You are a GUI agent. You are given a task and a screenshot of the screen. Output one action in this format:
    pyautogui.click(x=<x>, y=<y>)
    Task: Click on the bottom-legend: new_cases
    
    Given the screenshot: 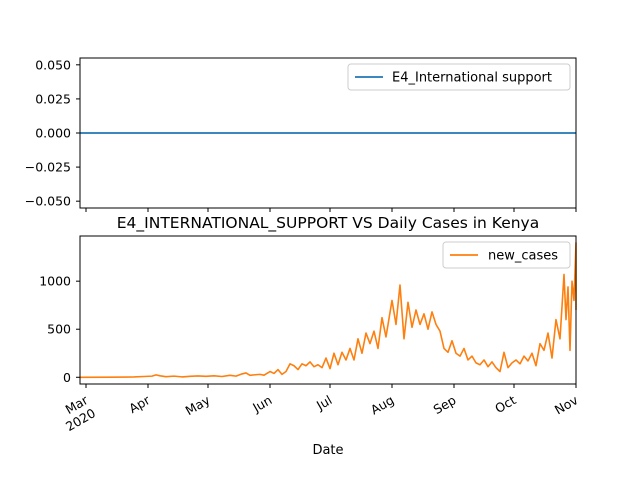 What is the action you would take?
    pyautogui.click(x=506, y=255)
    